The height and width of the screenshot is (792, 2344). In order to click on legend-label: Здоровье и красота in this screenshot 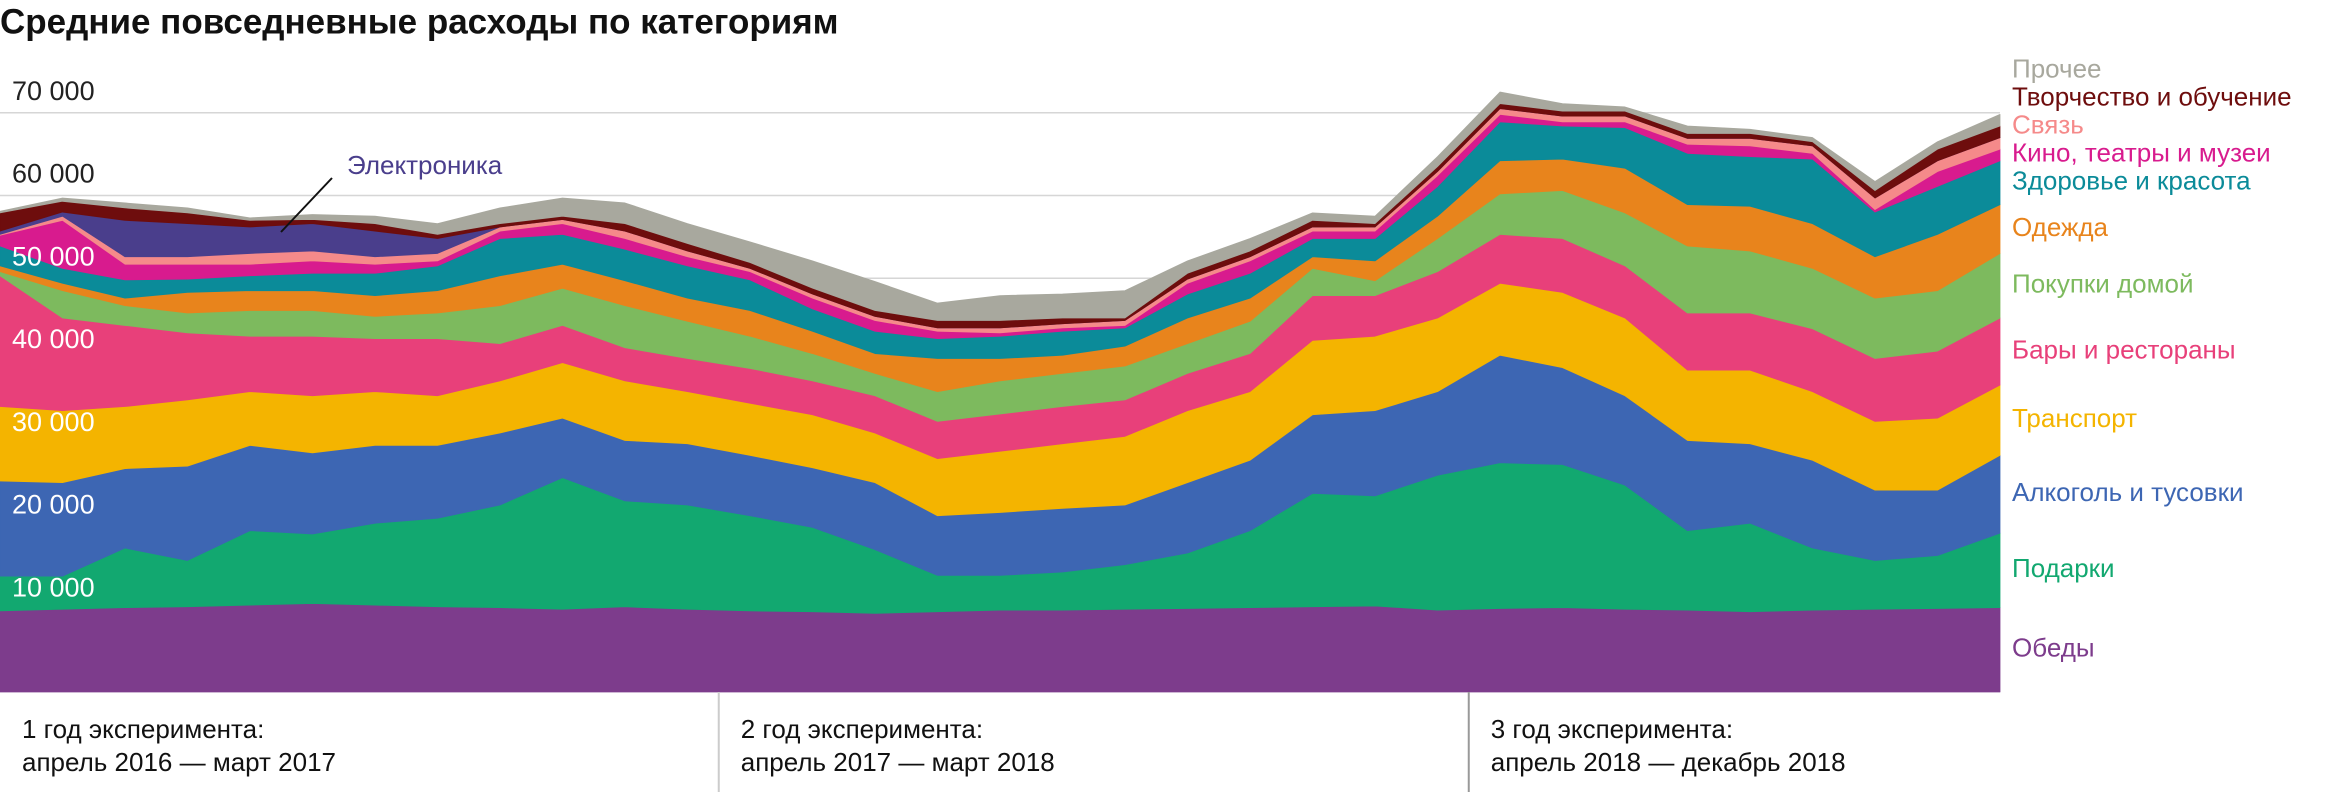, I will do `click(2131, 181)`.